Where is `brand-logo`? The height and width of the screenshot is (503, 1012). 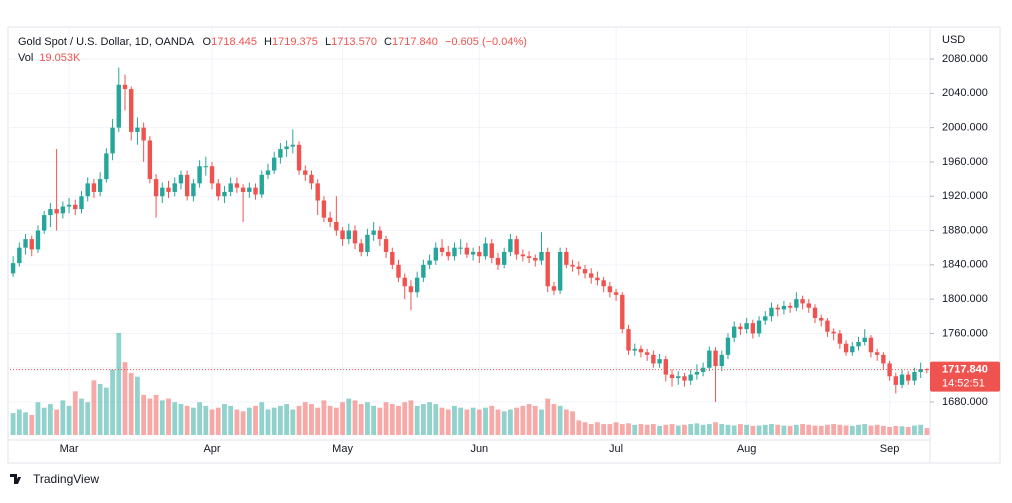
brand-logo is located at coordinates (15, 479).